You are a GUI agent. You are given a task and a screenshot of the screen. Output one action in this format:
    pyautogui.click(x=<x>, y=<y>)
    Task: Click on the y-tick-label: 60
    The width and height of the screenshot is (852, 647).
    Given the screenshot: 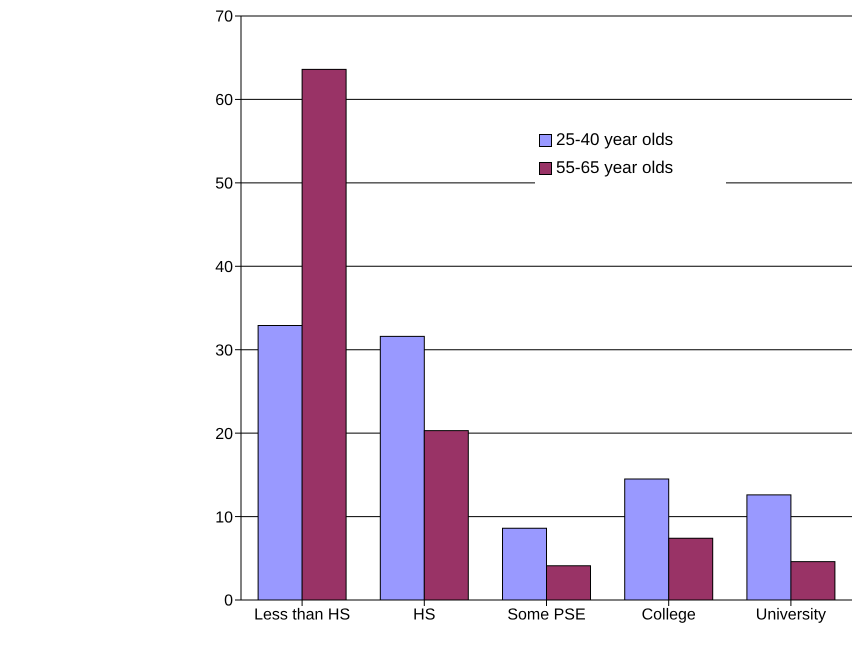 What is the action you would take?
    pyautogui.click(x=224, y=101)
    